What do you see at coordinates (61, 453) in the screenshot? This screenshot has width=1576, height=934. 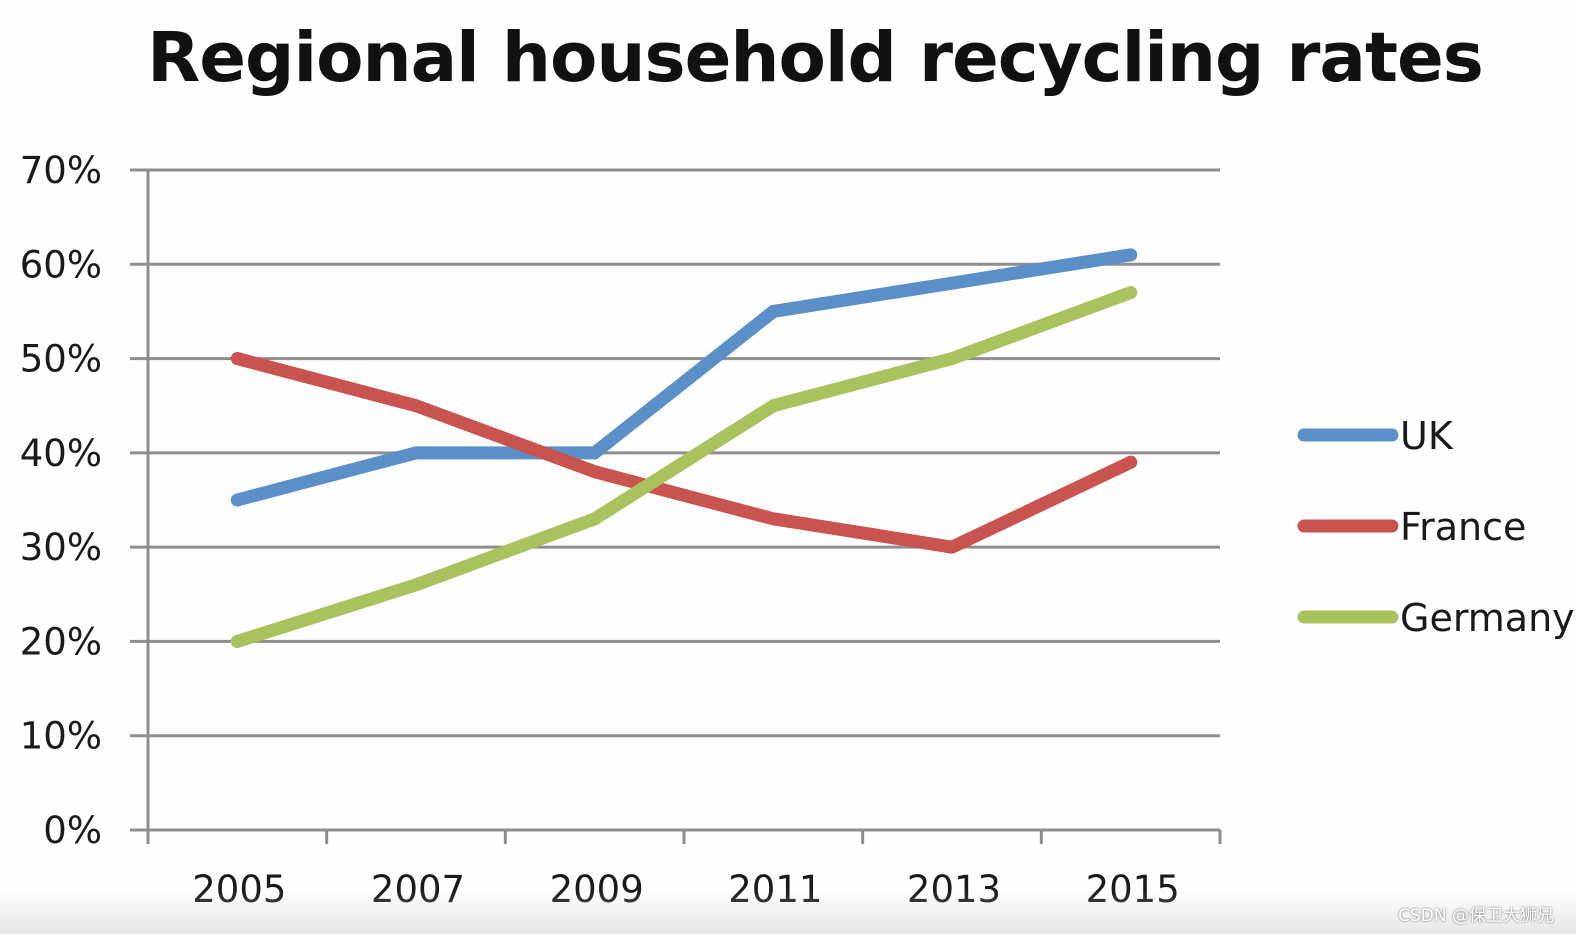 I see `y-tick-label: 40%` at bounding box center [61, 453].